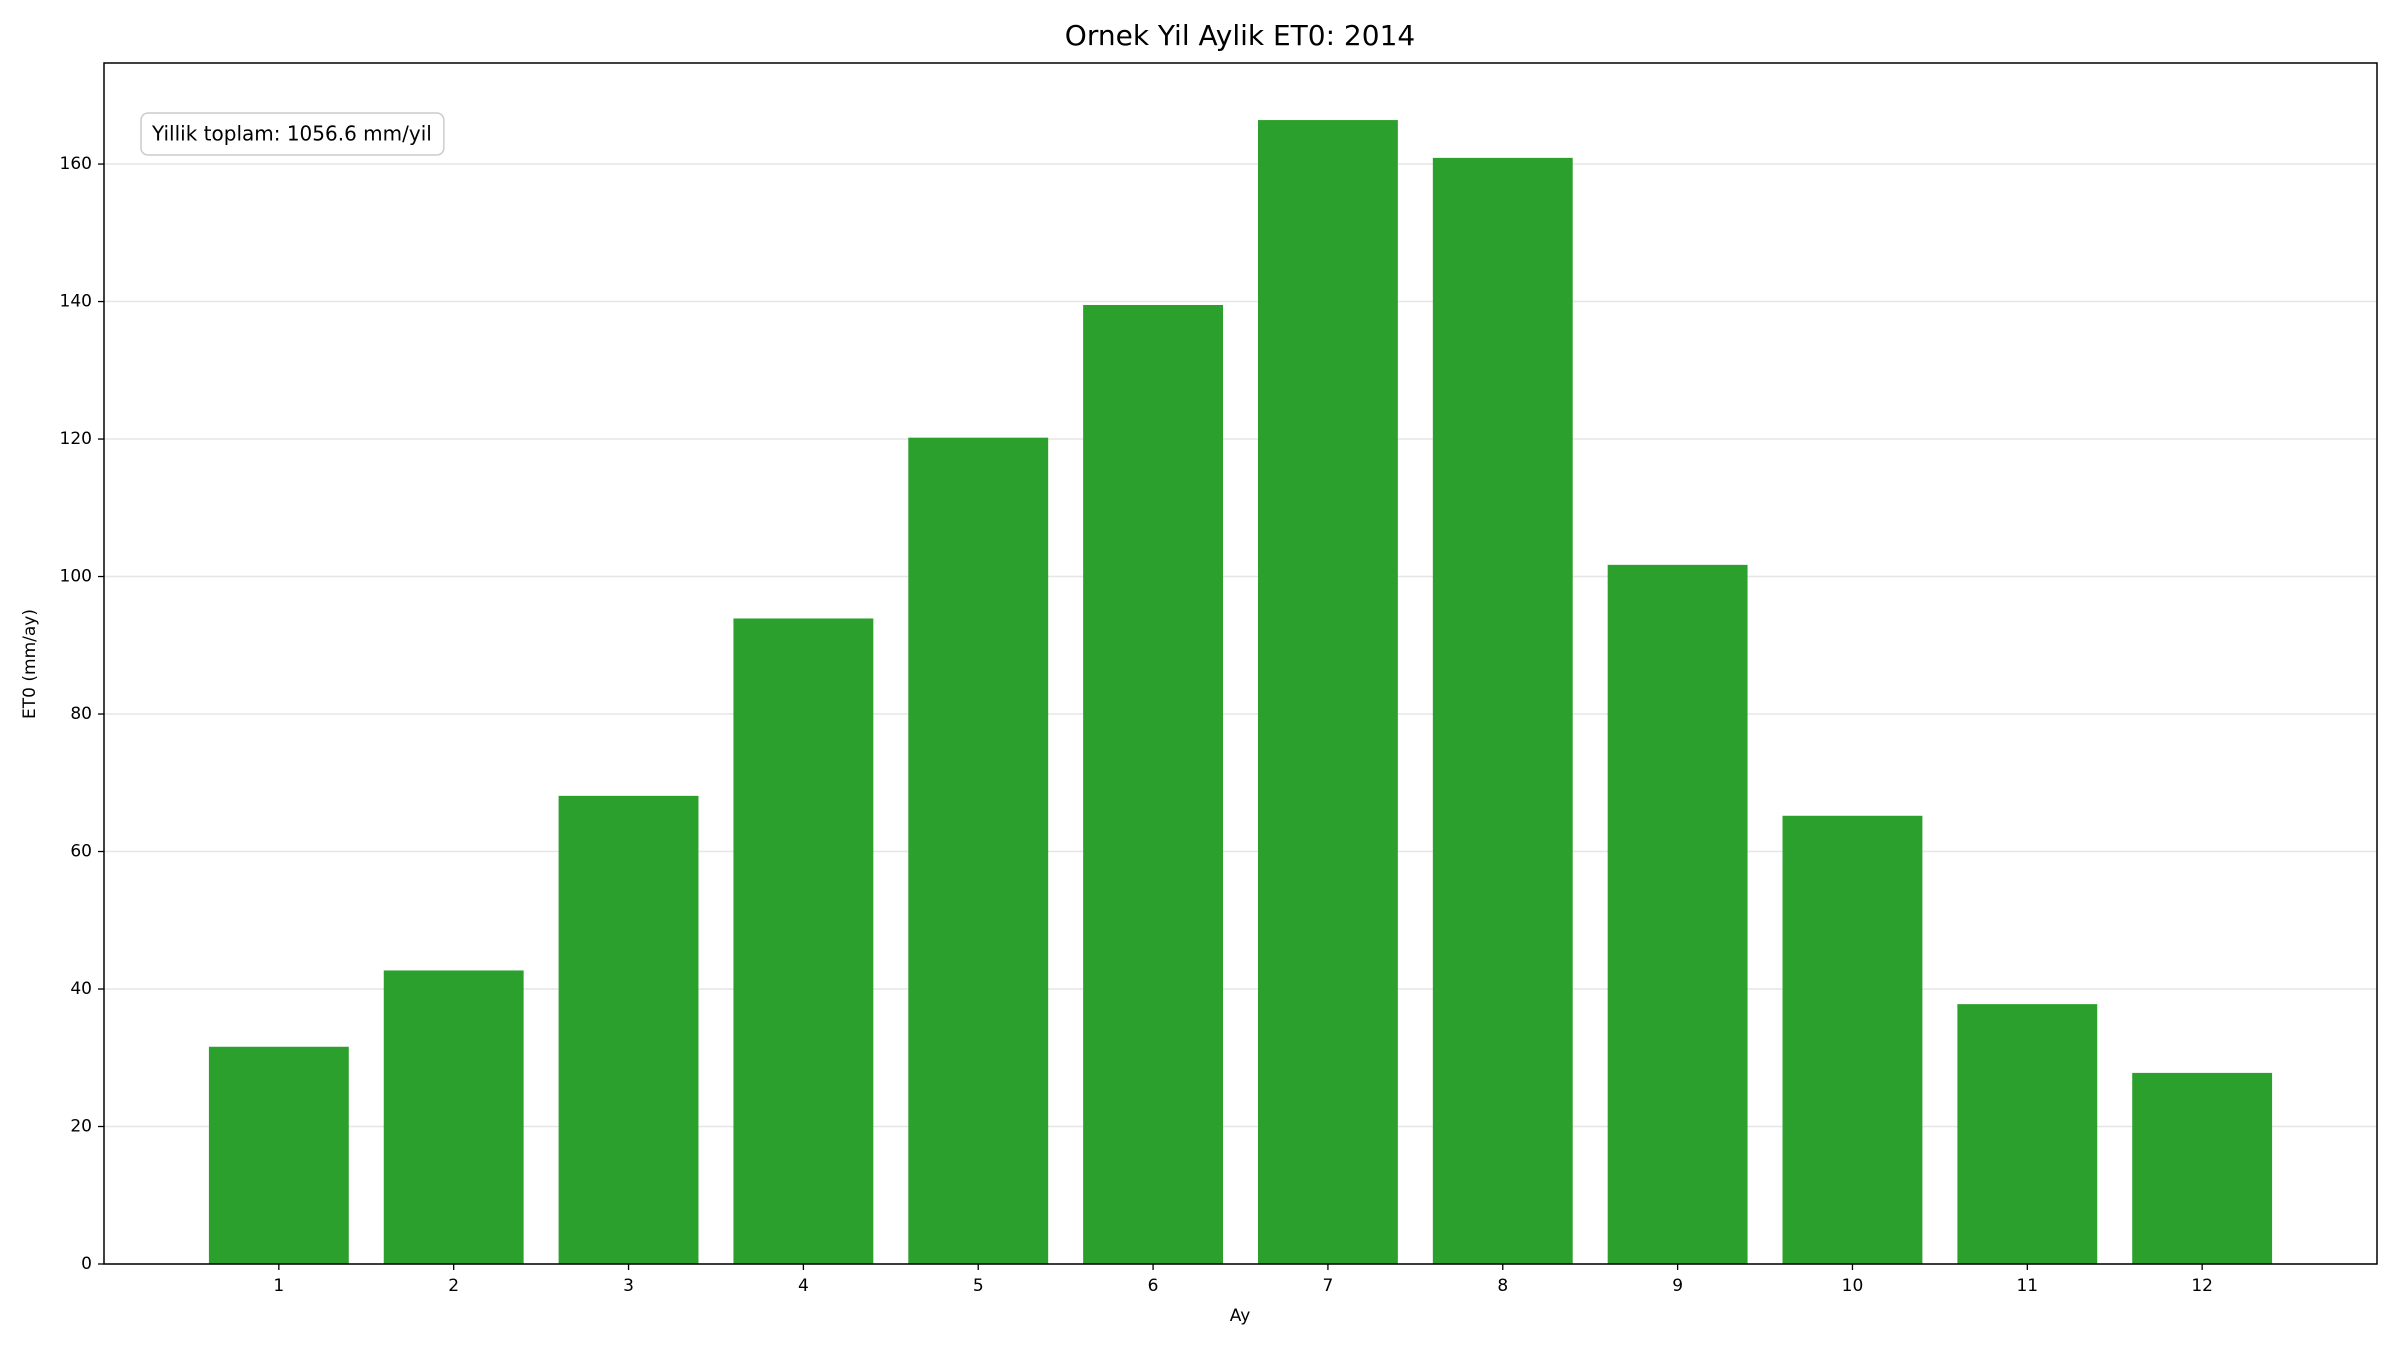 Image resolution: width=2400 pixels, height=1350 pixels. Describe the element at coordinates (86, 1264) in the screenshot. I see `y-tick-label: 0` at that location.